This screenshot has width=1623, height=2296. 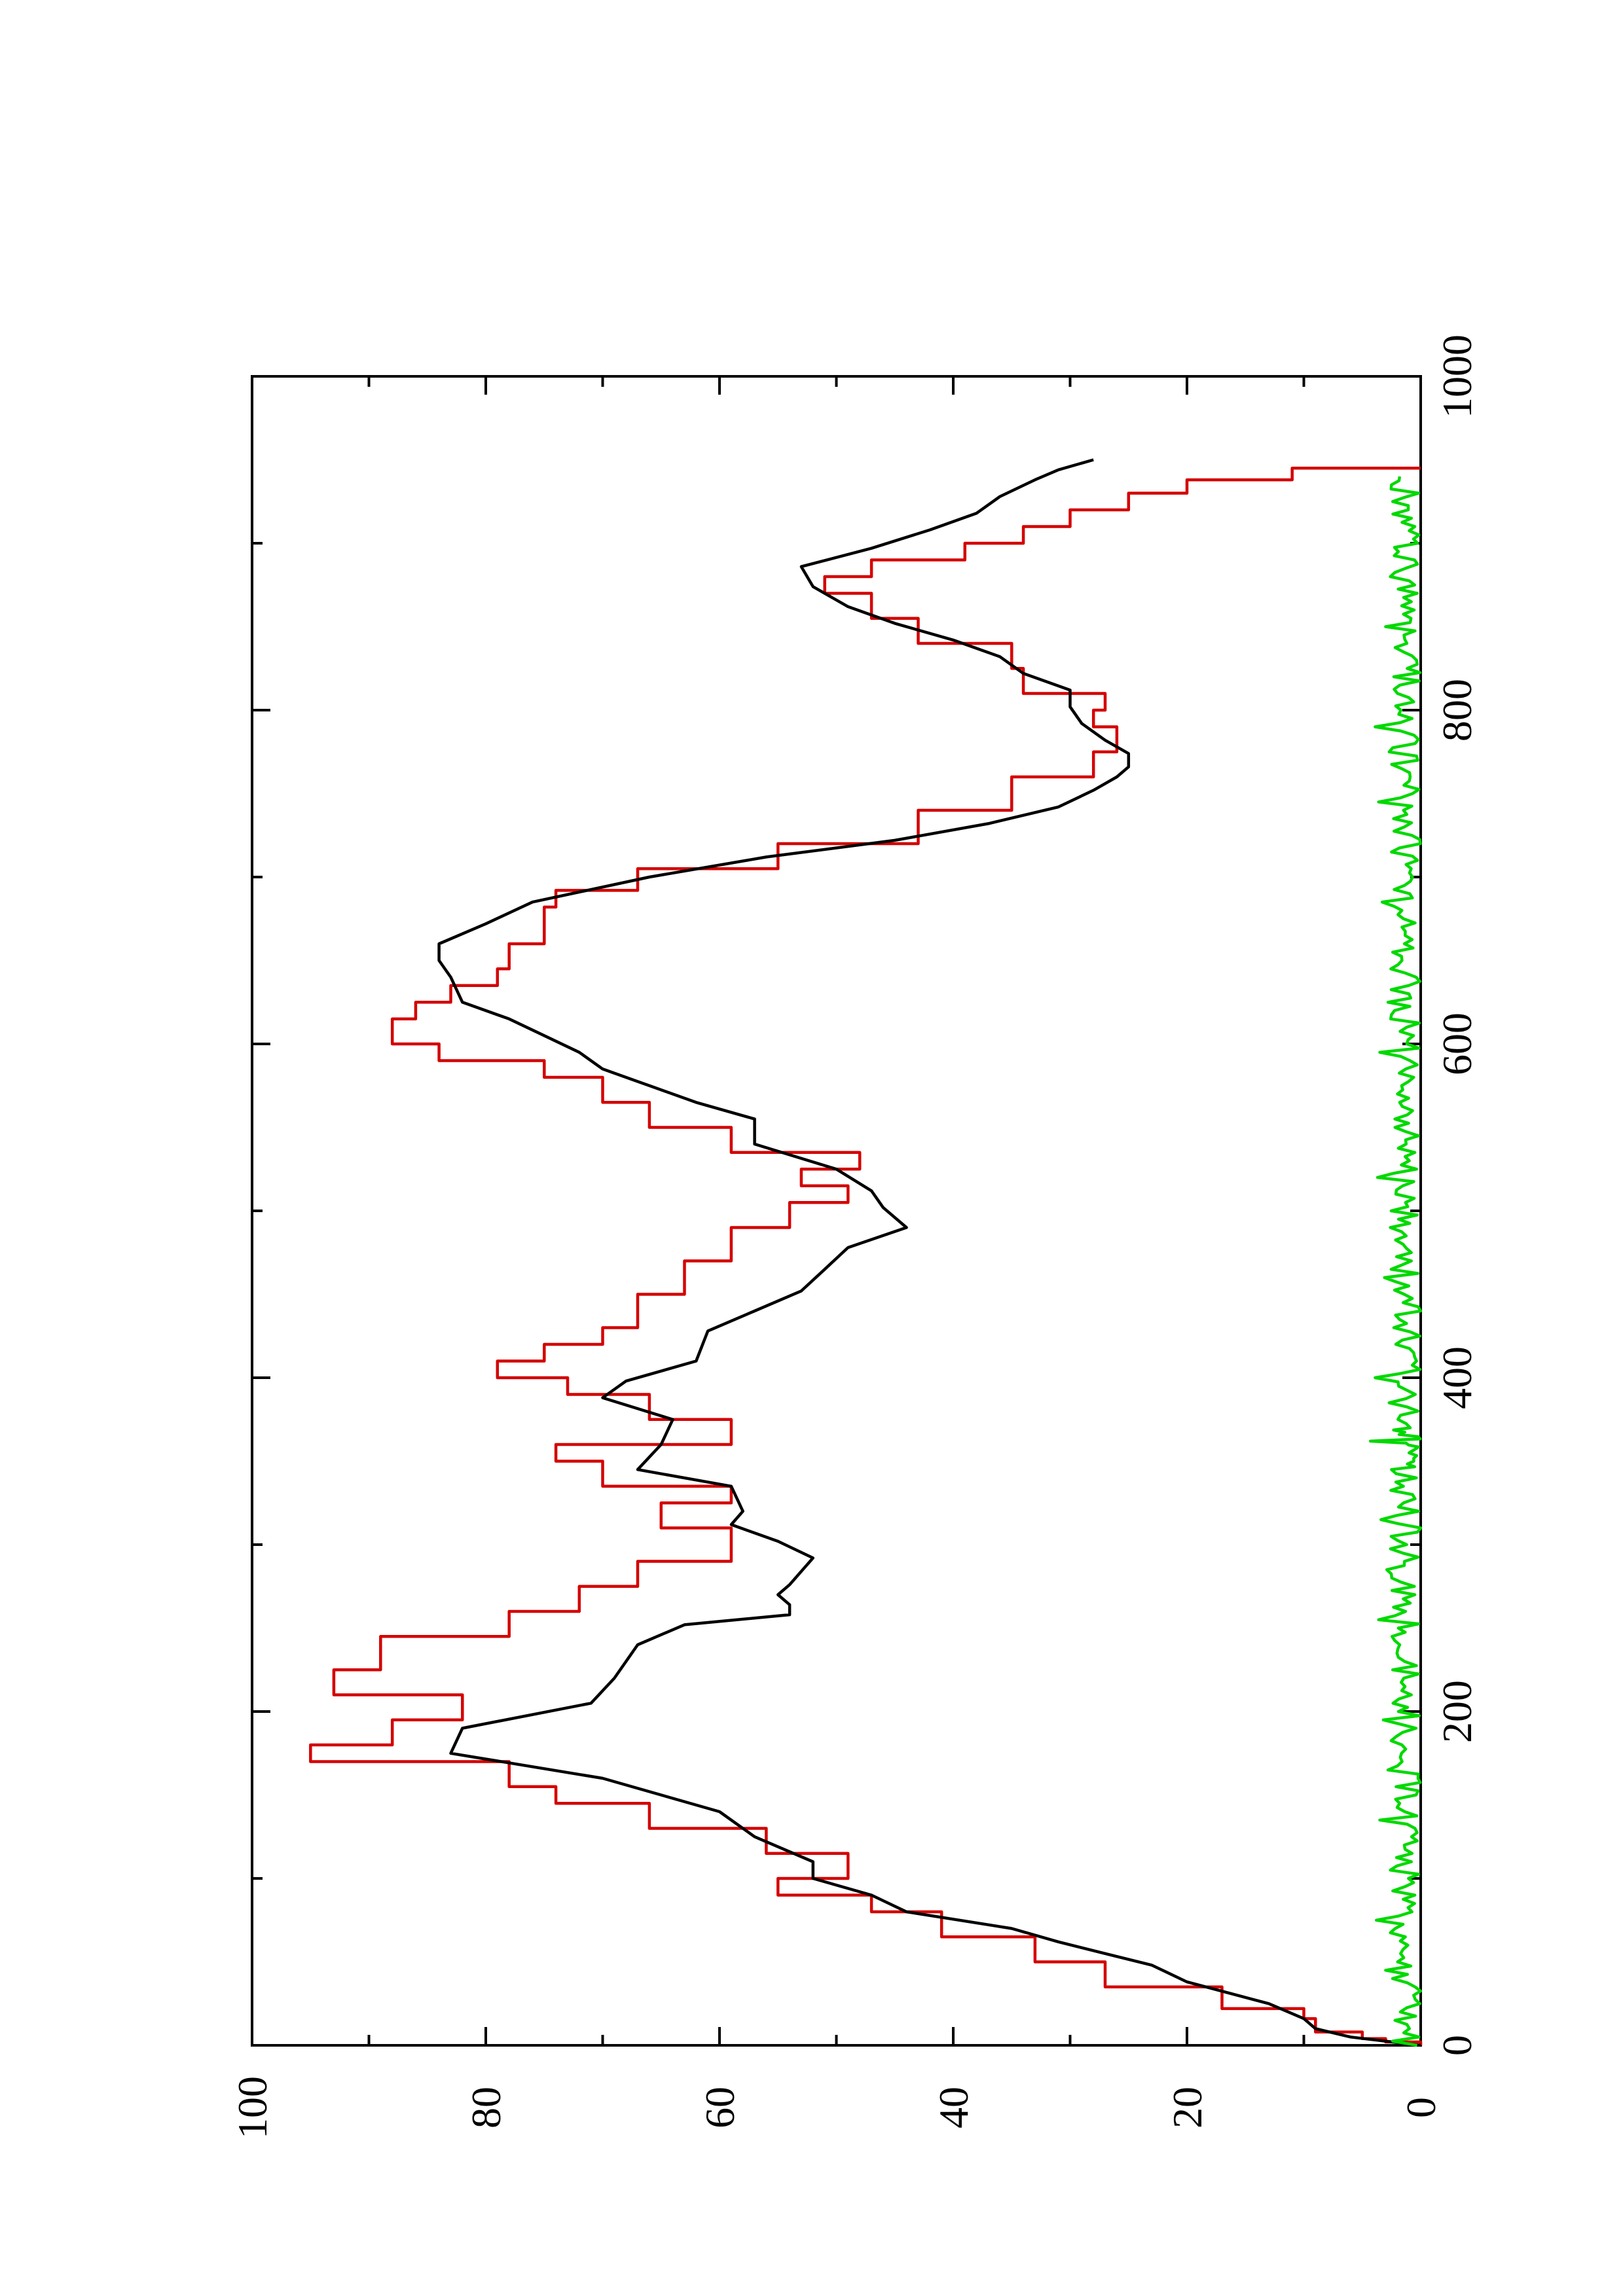 I want to click on y-tick-label: 20, so click(x=1187, y=2107).